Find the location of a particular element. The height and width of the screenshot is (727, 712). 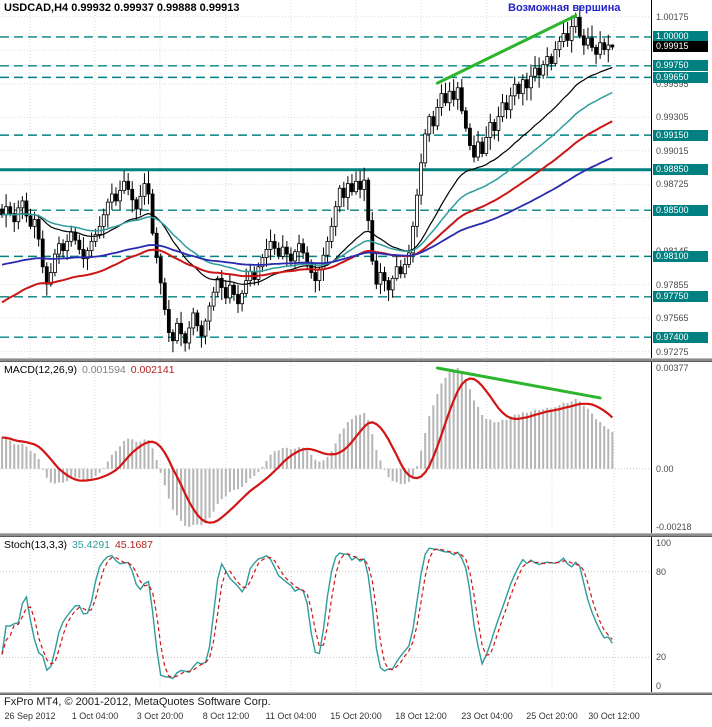

stoch-name: Stoch(13,3,3) is located at coordinates (36, 545).